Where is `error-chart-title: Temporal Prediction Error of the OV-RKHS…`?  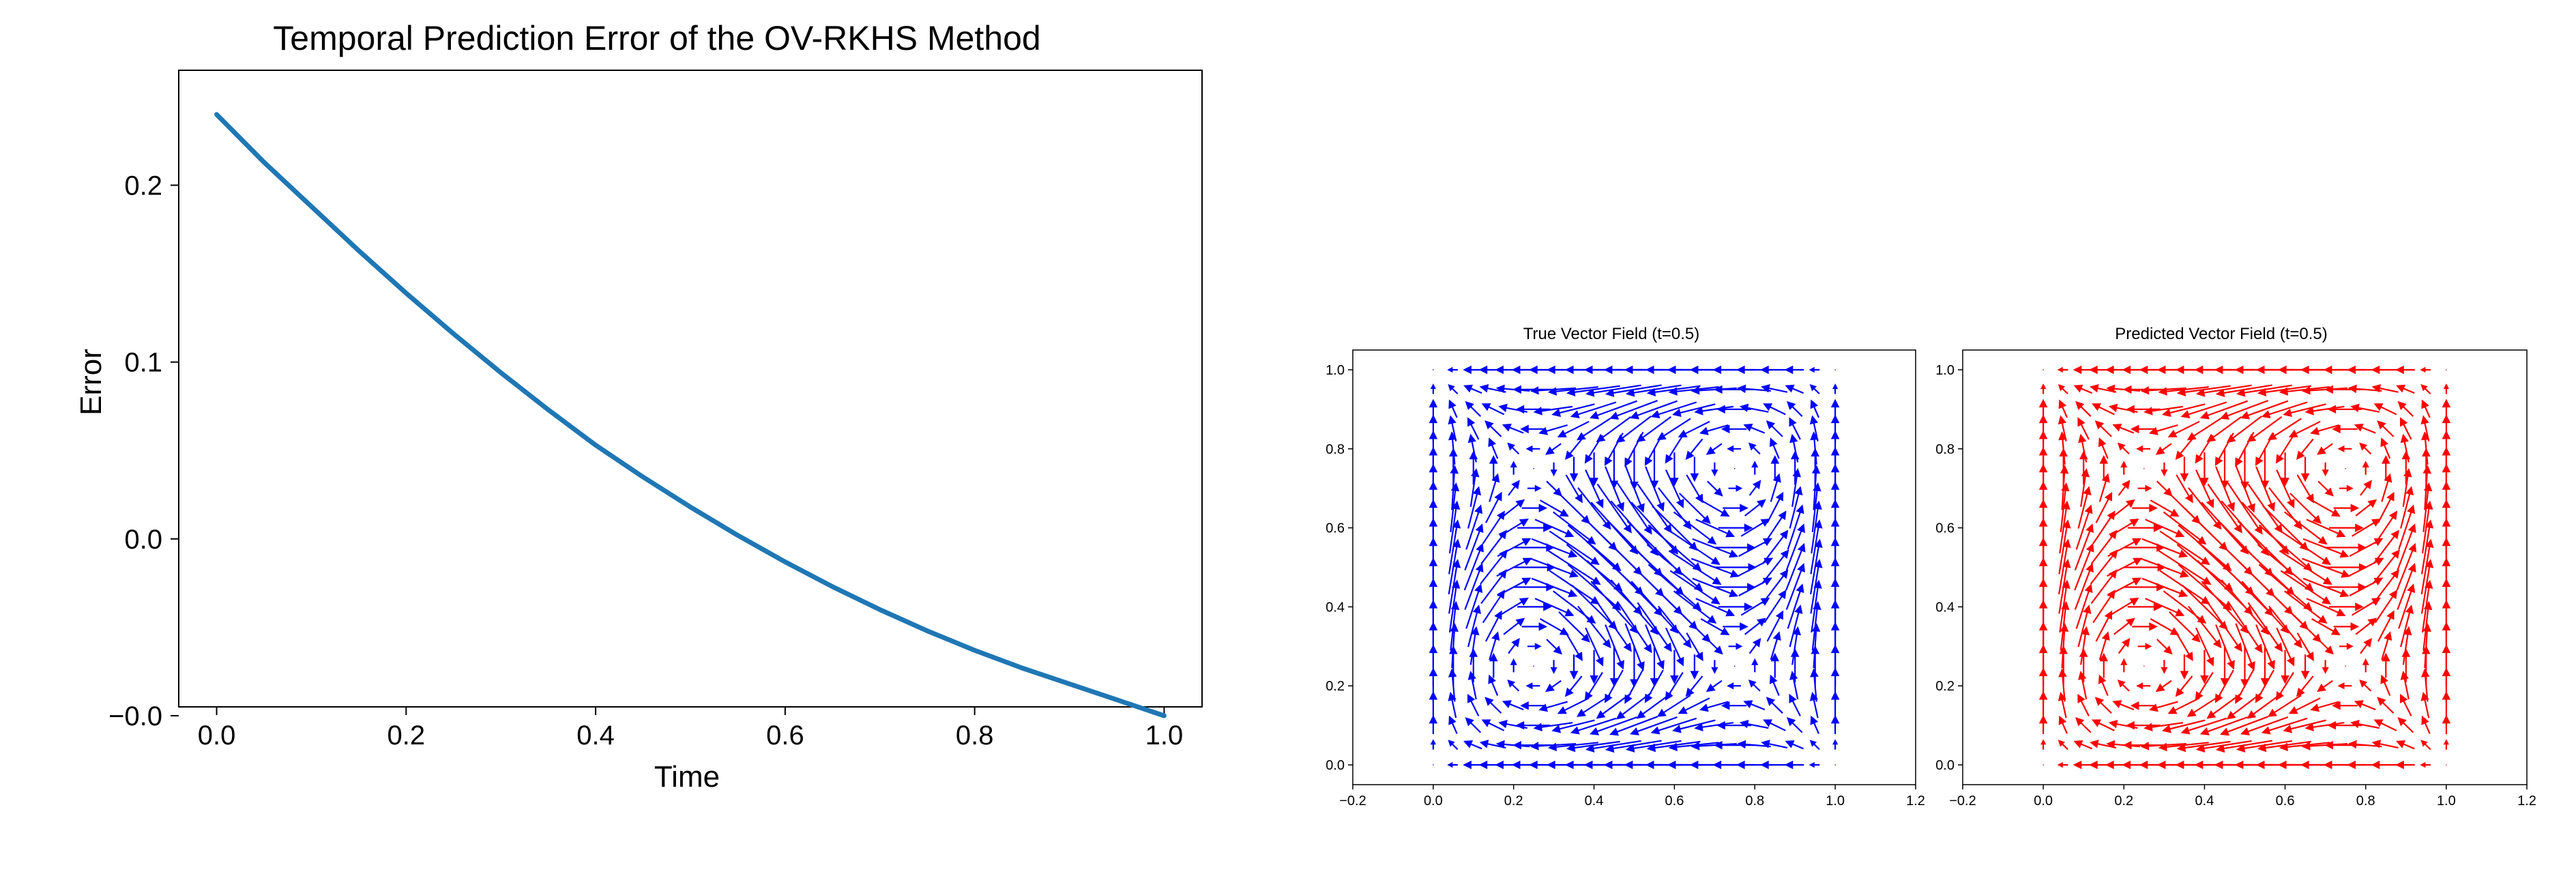
error-chart-title: Temporal Prediction Error of the OV-RKHS… is located at coordinates (656, 38).